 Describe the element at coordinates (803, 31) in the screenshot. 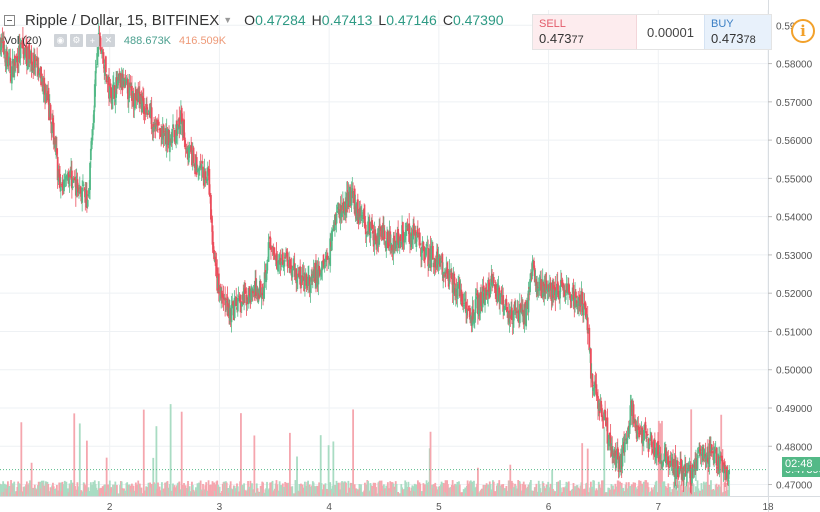

I see `info-icon: i` at that location.